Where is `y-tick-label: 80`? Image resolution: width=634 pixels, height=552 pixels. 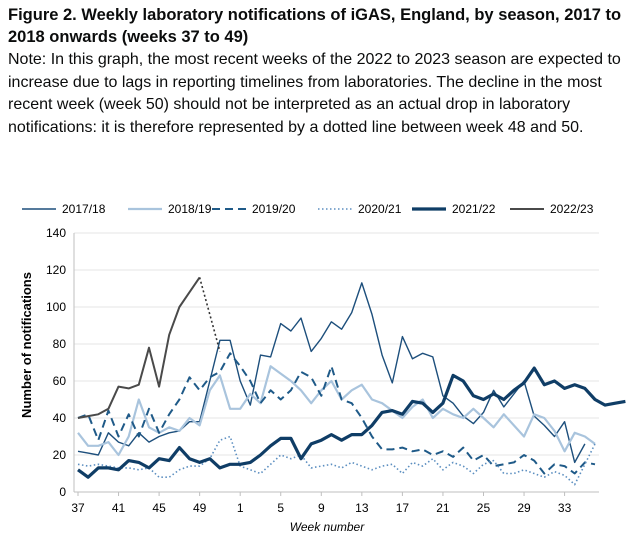 y-tick-label: 80 is located at coordinates (60, 344).